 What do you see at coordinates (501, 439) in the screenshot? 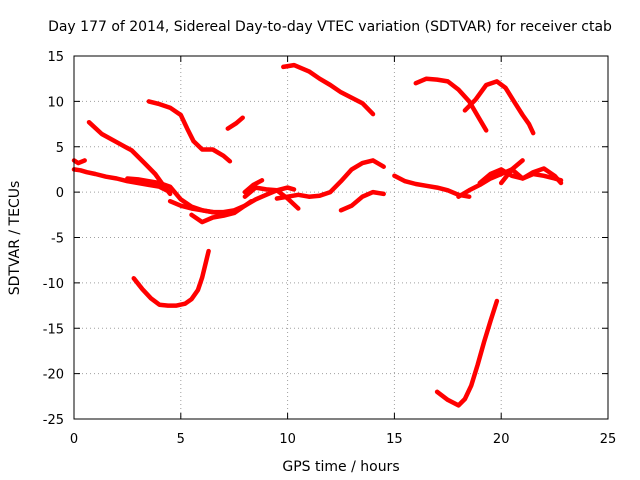
I see `x-tick-label: 20` at bounding box center [501, 439].